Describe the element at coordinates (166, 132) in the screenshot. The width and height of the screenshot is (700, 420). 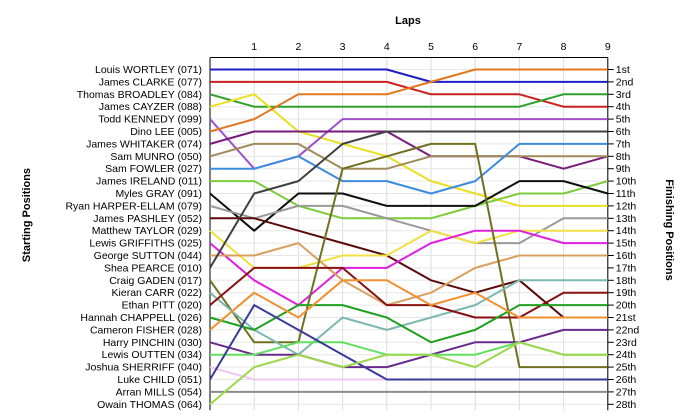
I see `starting-position-label: Dino LEE (005)` at that location.